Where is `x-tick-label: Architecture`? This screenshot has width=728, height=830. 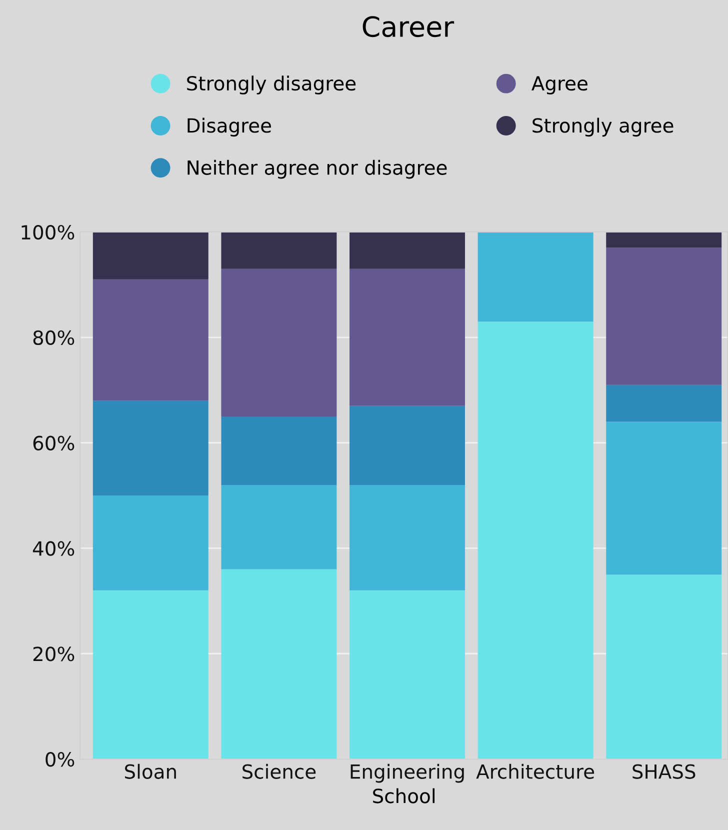
x-tick-label: Architecture is located at coordinates (535, 771).